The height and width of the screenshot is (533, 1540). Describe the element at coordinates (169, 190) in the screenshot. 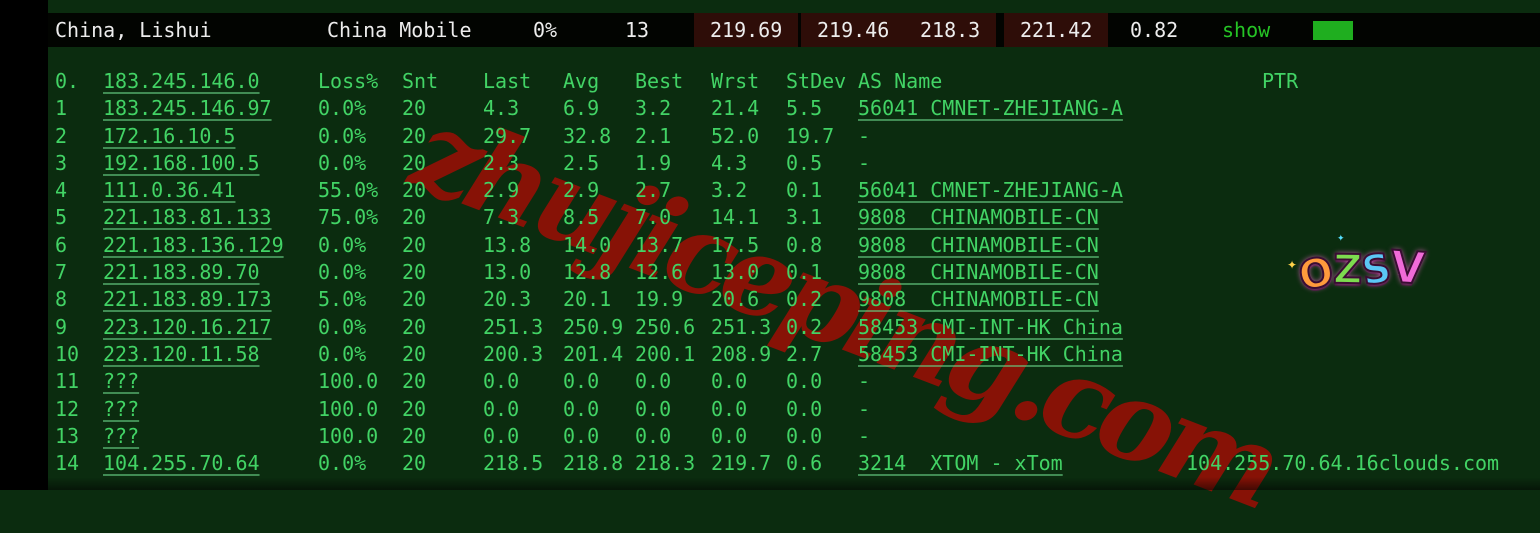

I see `hop-ip-link: 111.0.36.41` at that location.